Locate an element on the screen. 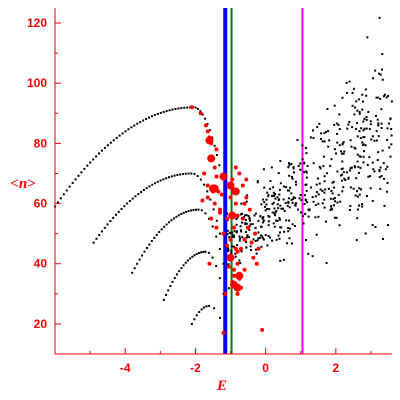  x-tick-label: -4 is located at coordinates (125, 368).